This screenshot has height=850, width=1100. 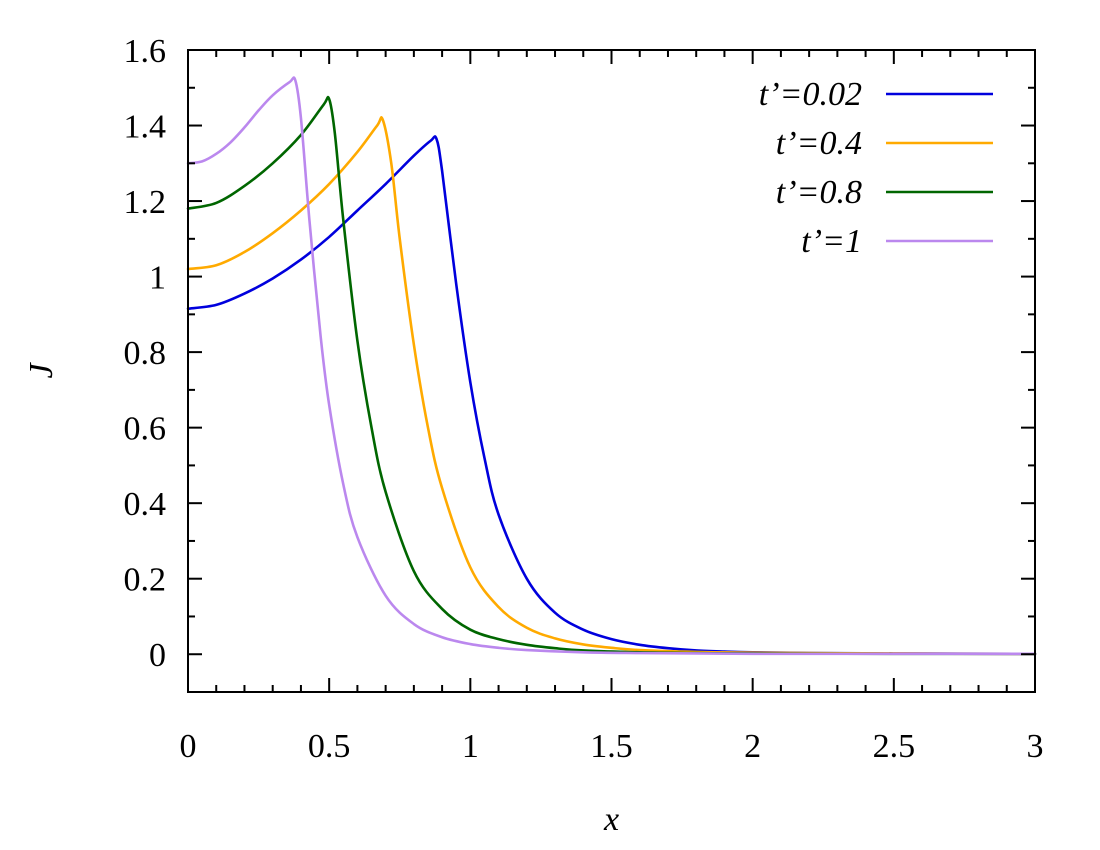 I want to click on x-axis-title: x, so click(x=611, y=819).